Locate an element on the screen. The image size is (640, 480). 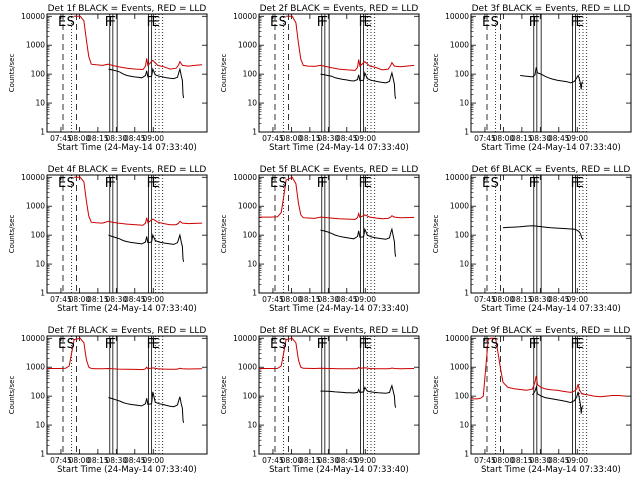
panel-7f-series-lld is located at coordinates (125, 354).